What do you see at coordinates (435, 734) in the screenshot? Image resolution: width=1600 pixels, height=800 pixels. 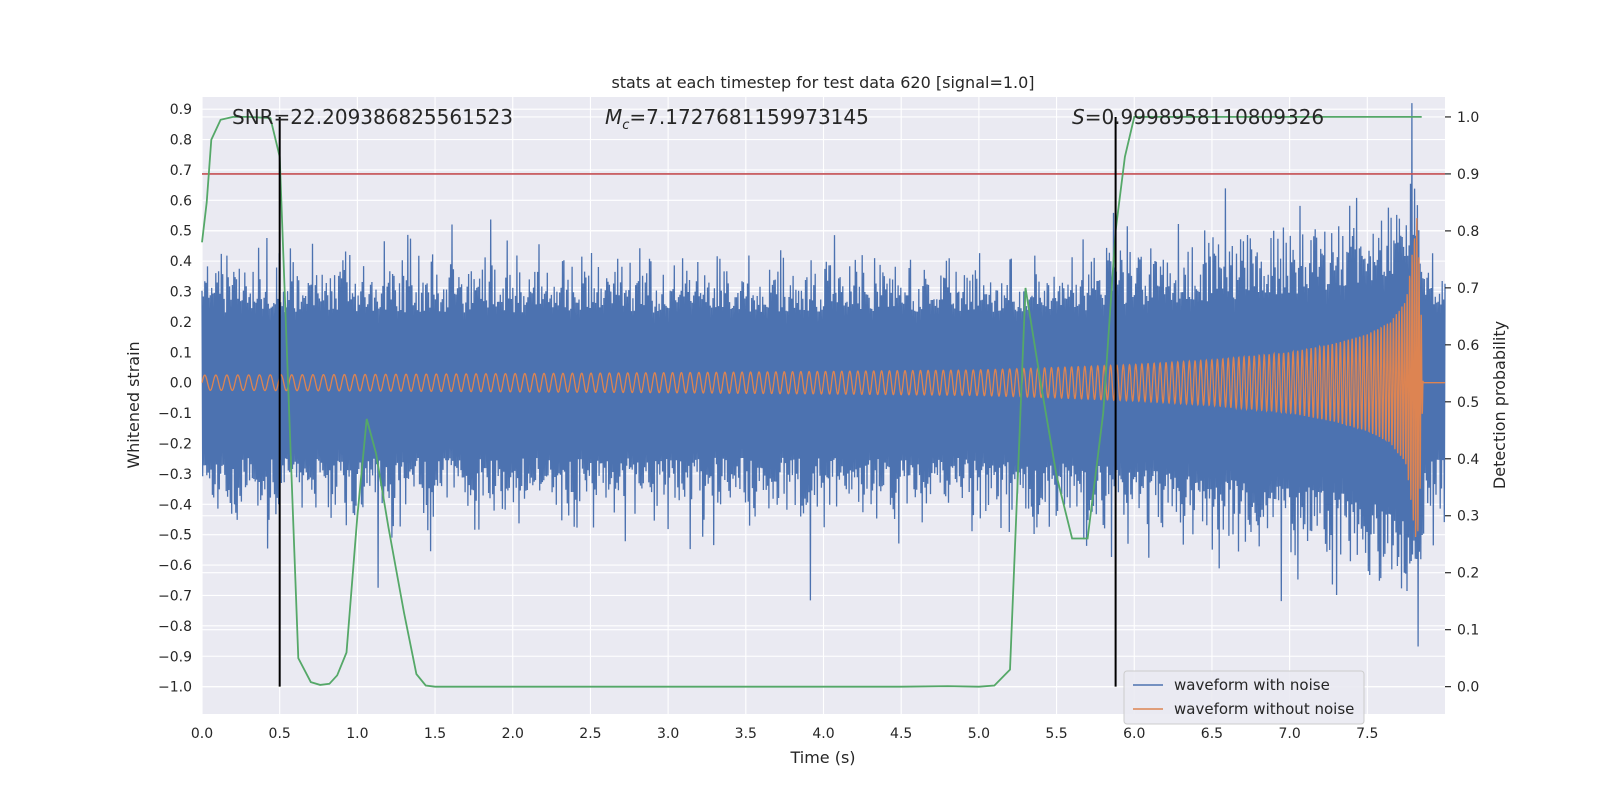 I see `x-tick-label: 1.5` at bounding box center [435, 734].